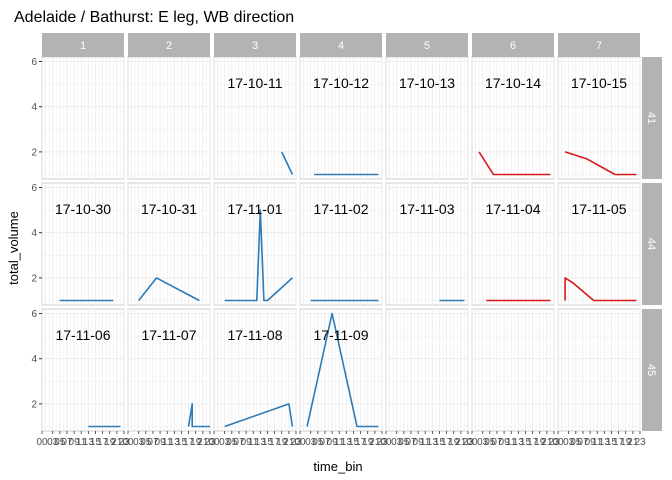 The width and height of the screenshot is (672, 480). I want to click on panel-date-label: 17-11-01, so click(254, 209).